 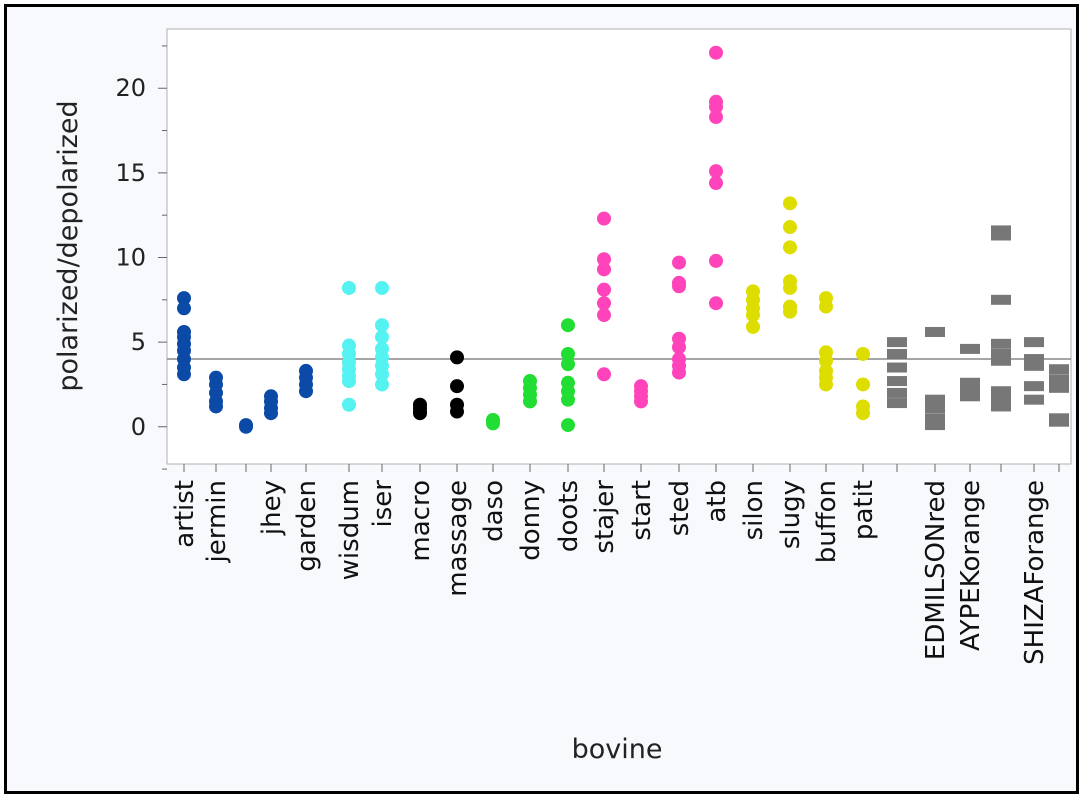 What do you see at coordinates (936, 570) in the screenshot?
I see `x-category-label: EDMILSONred` at bounding box center [936, 570].